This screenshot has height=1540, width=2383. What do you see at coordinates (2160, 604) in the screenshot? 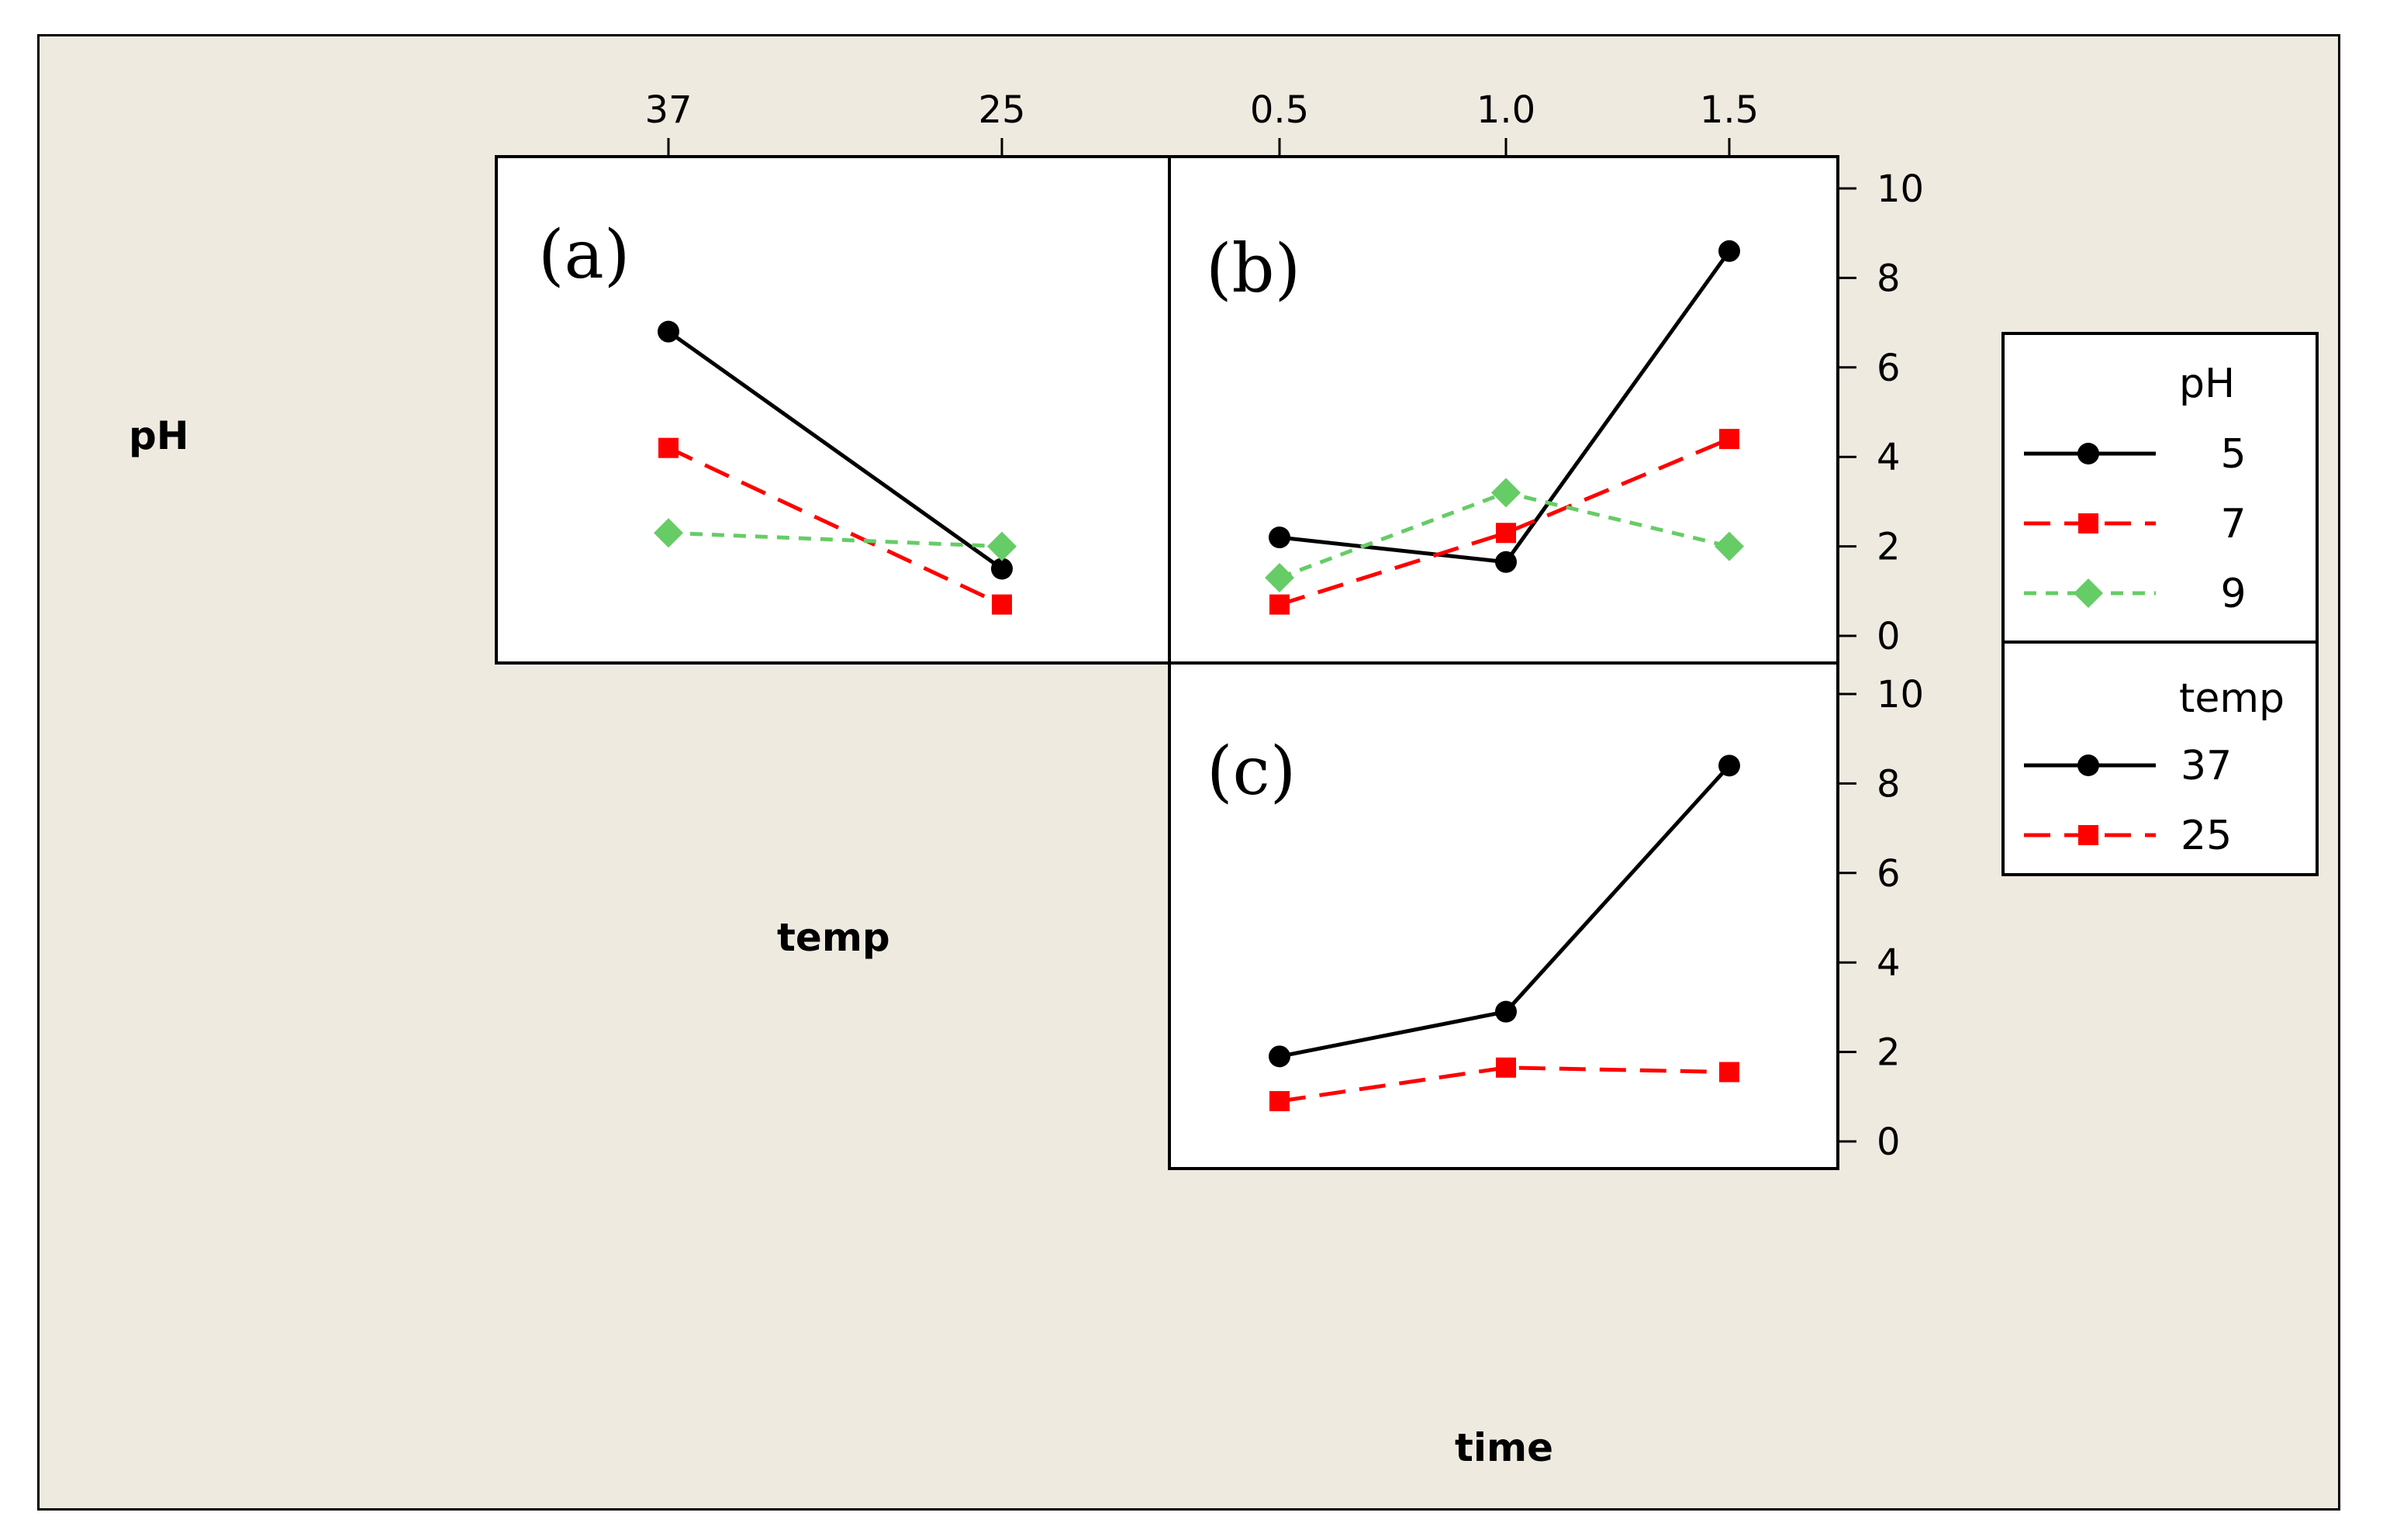
I see `legend-box` at bounding box center [2160, 604].